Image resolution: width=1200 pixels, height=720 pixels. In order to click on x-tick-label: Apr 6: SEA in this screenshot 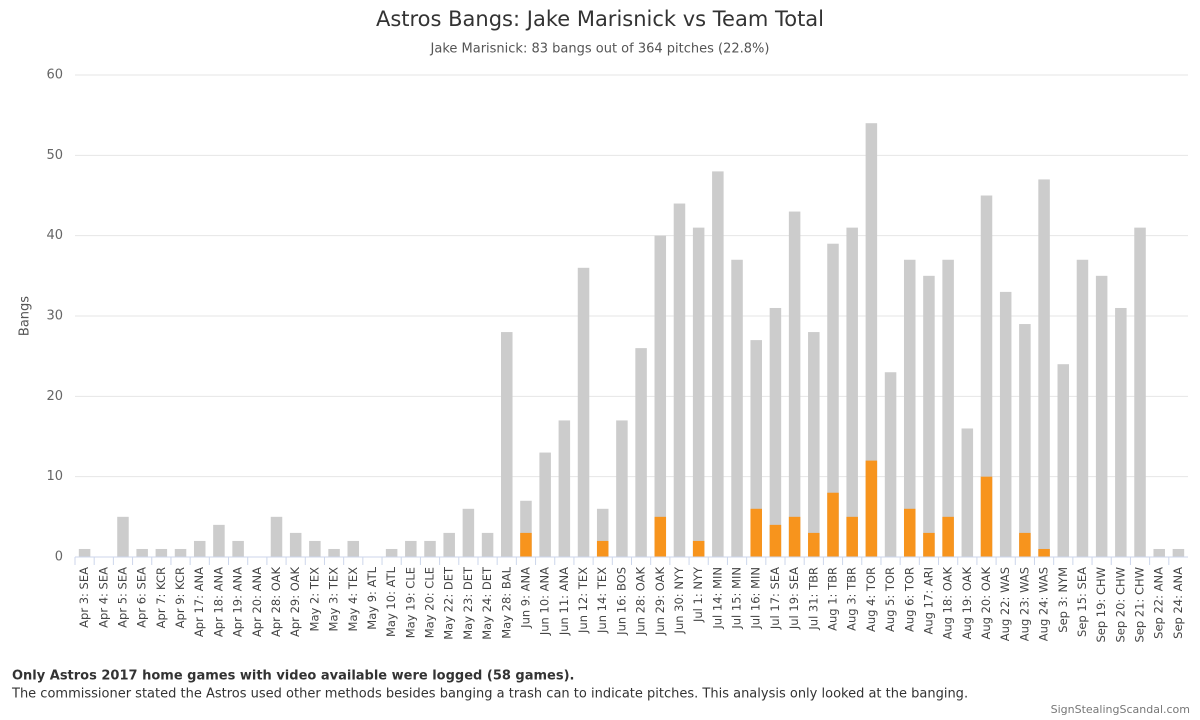, I will do `click(142, 597)`.